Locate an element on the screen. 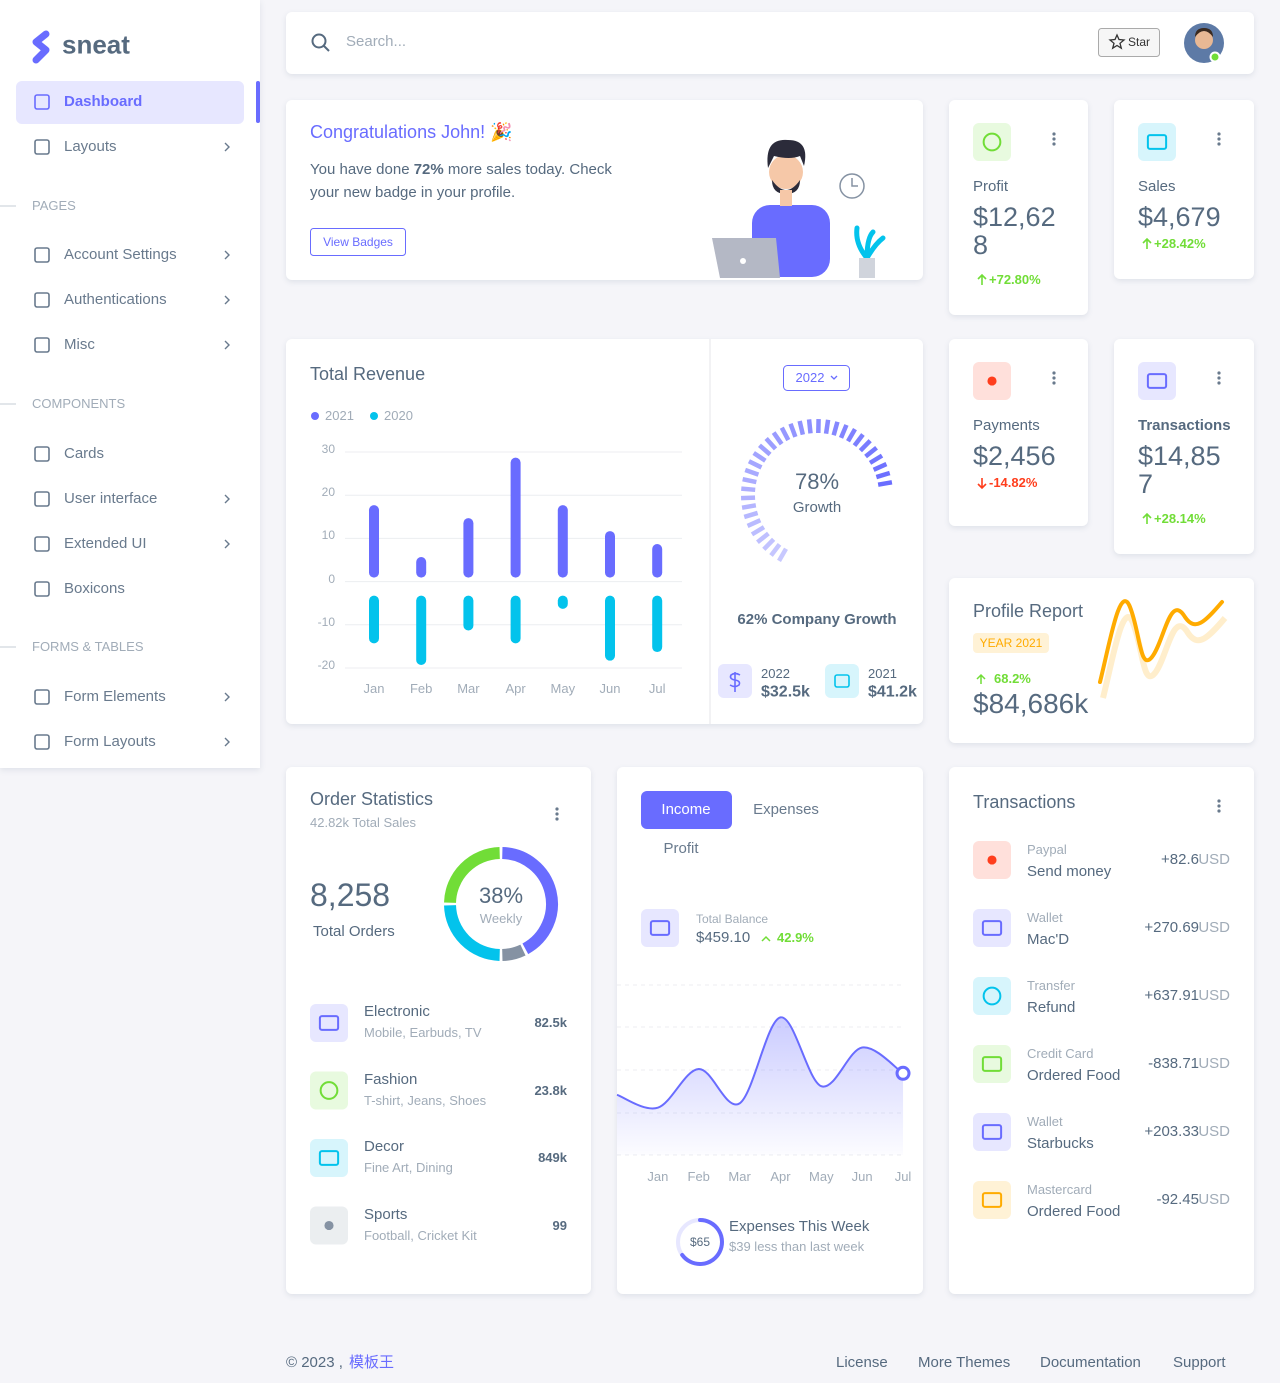  footer-link: Support is located at coordinates (1199, 1362).